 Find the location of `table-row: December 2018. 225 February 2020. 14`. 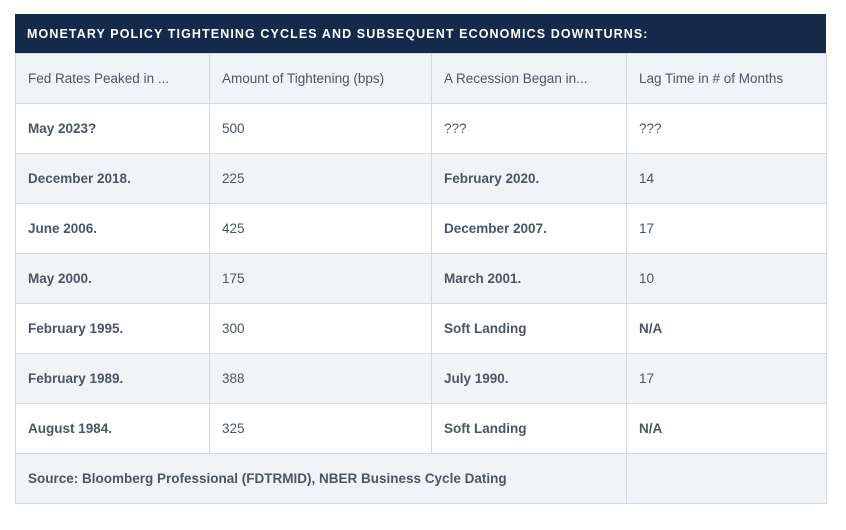

table-row: December 2018. 225 February 2020. 14 is located at coordinates (421, 178).